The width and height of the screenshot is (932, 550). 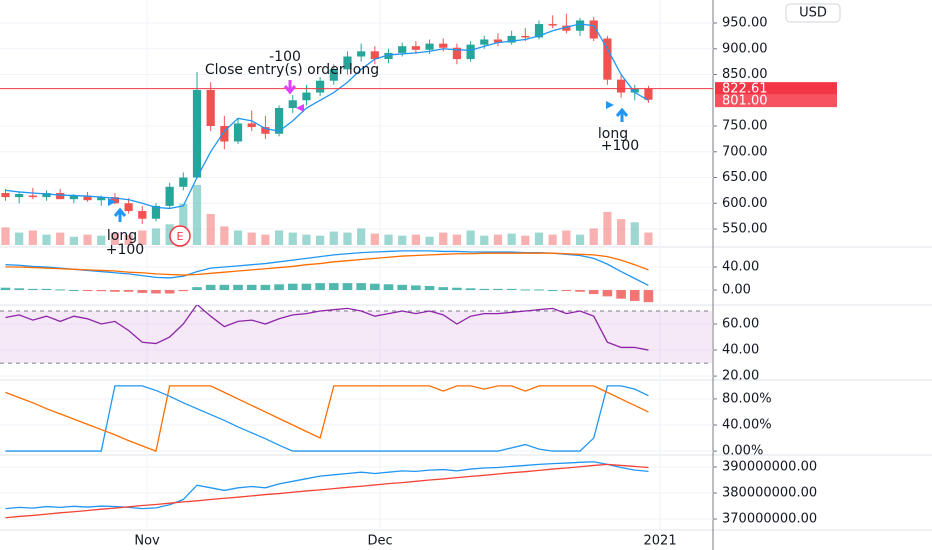 I want to click on y-tick-label: 370000000.00, so click(x=769, y=519).